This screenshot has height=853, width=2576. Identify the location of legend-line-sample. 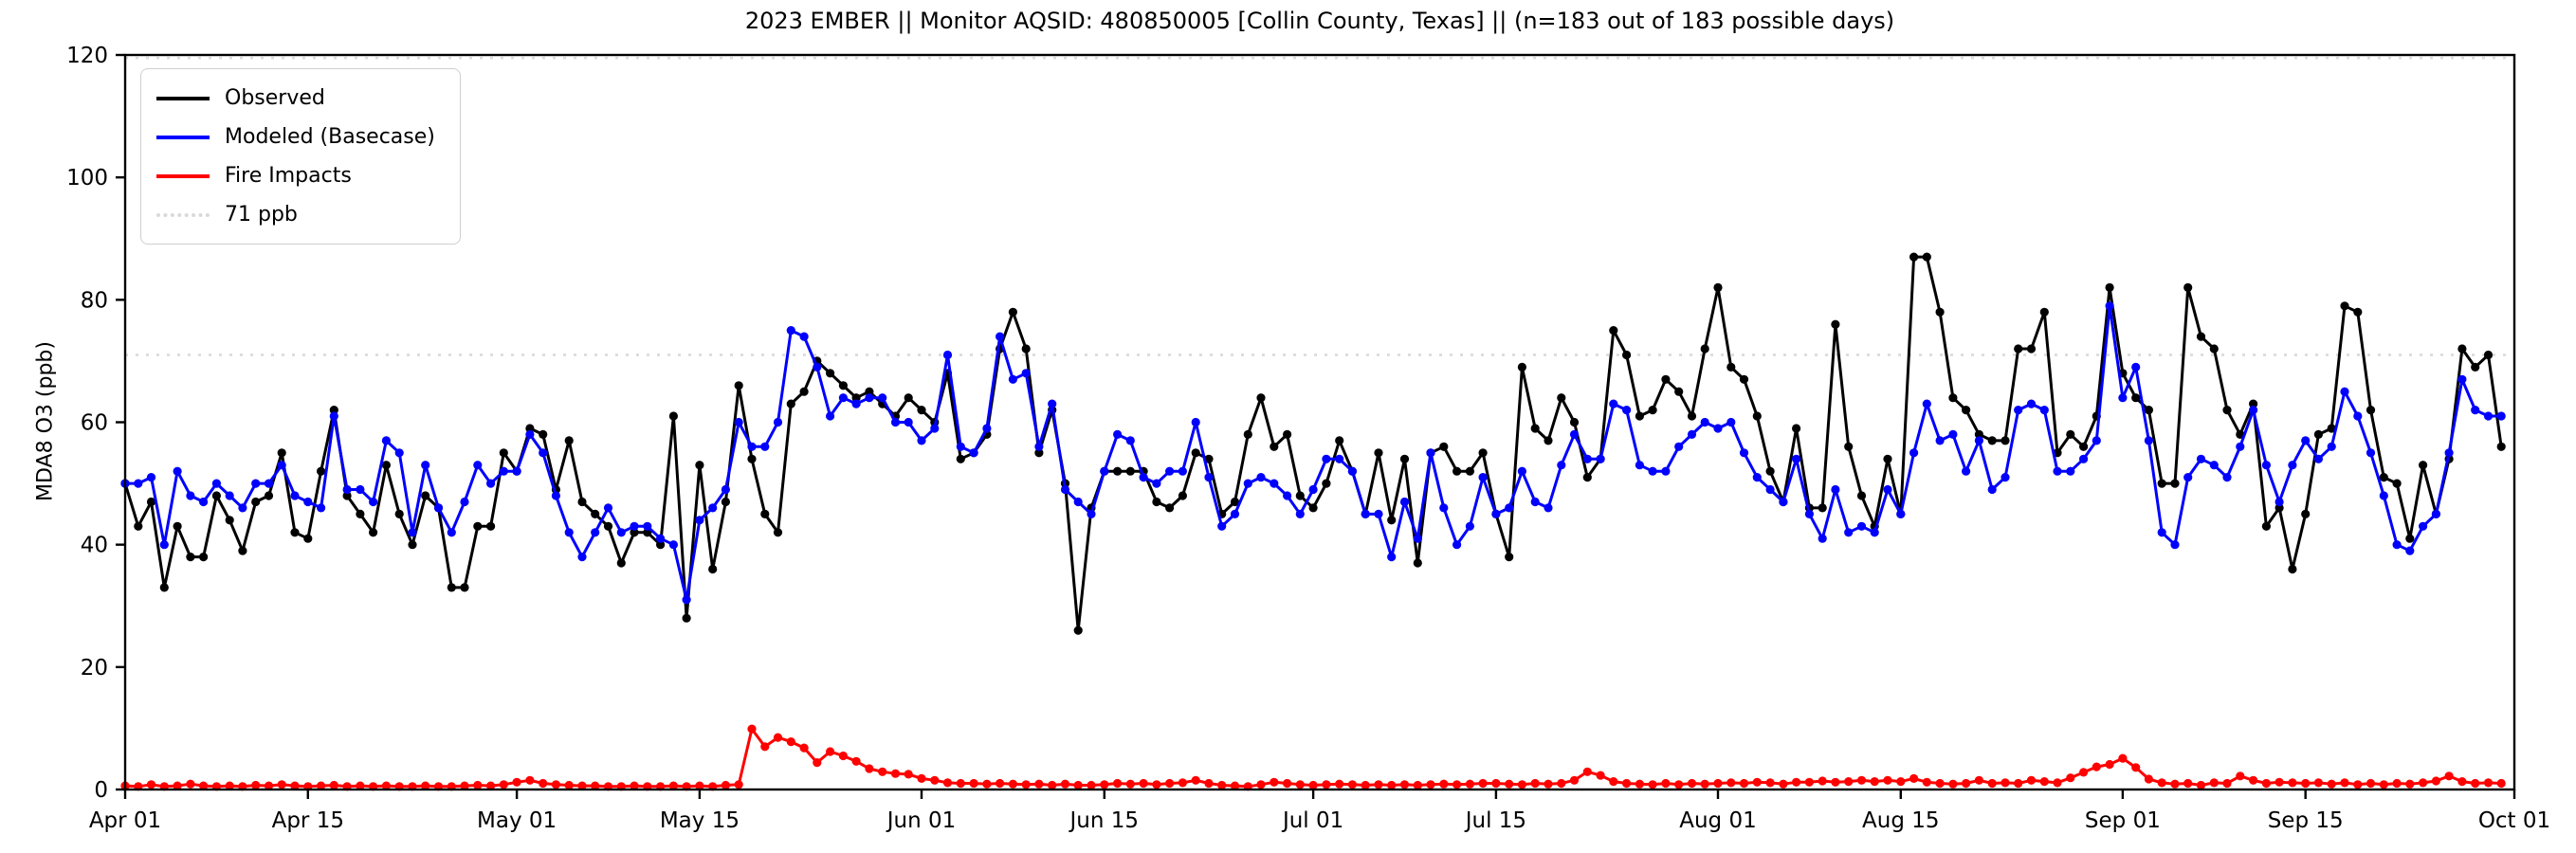
(183, 175).